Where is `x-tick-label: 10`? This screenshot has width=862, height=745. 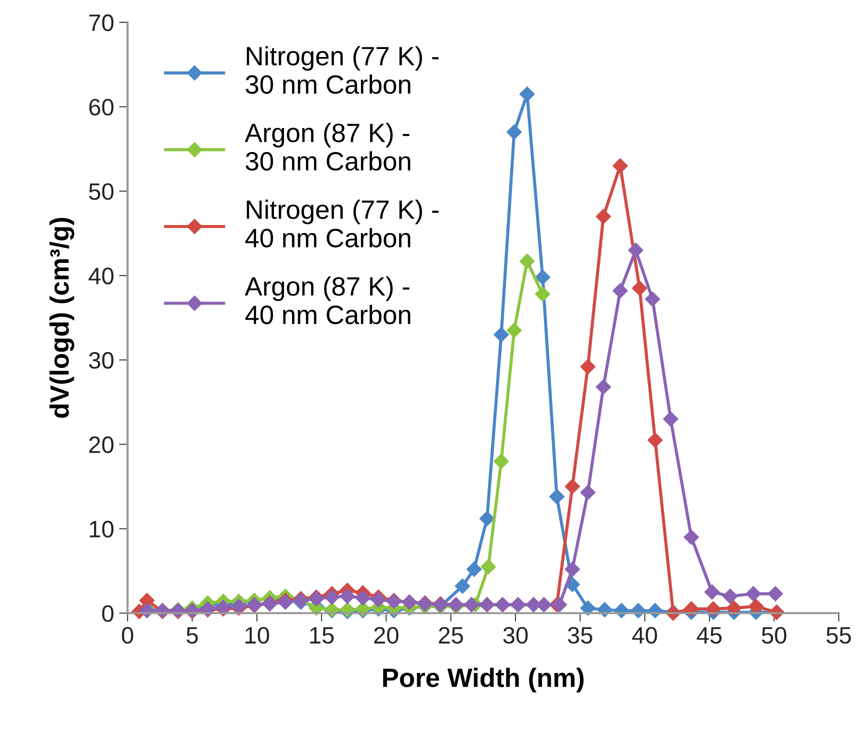 x-tick-label: 10 is located at coordinates (258, 635).